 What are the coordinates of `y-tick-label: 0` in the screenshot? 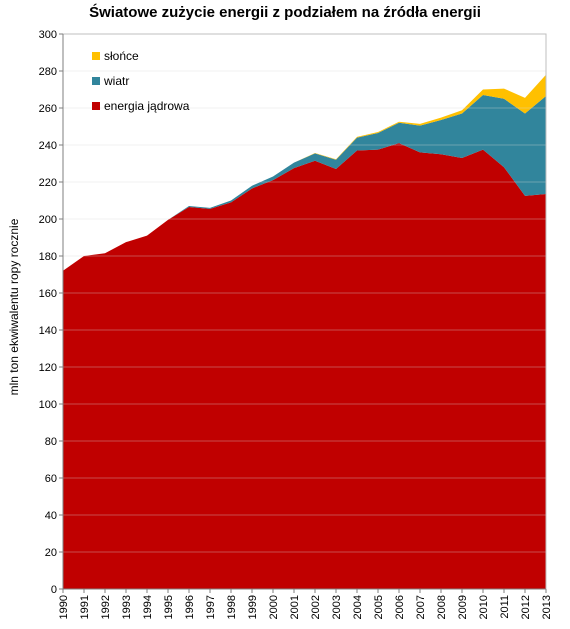 It's located at (54, 590).